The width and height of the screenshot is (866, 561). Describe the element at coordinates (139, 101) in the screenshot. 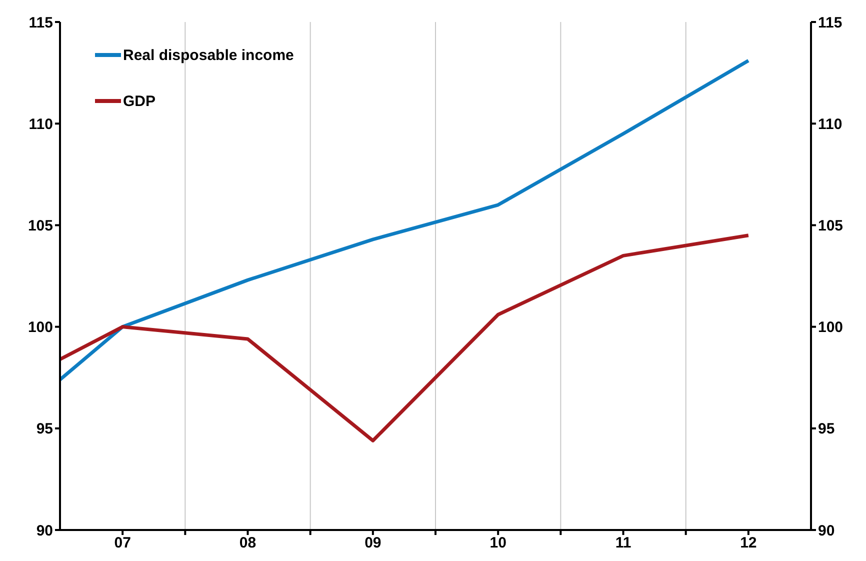

I see `legend-label: GDP` at that location.